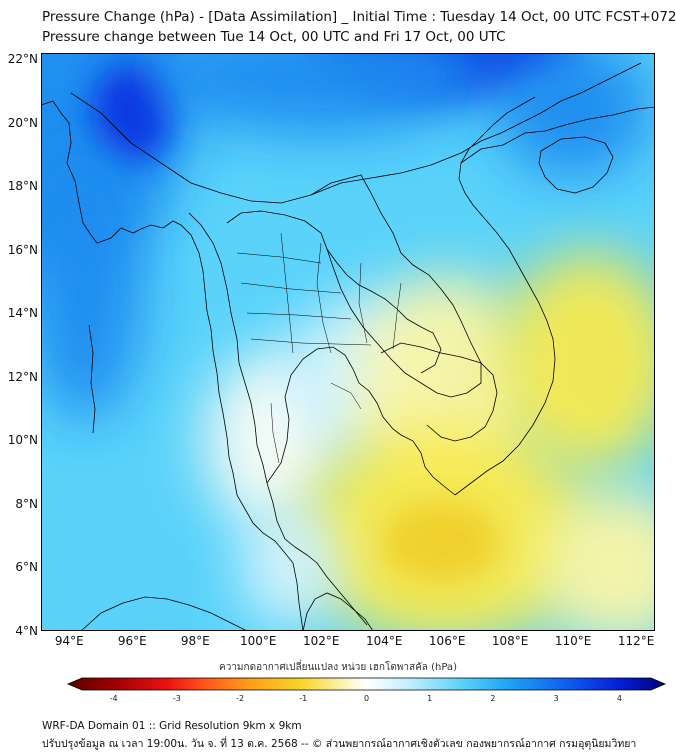 Image resolution: width=676 pixels, height=756 pixels. I want to click on coastline-sumatra, so click(164, 613).